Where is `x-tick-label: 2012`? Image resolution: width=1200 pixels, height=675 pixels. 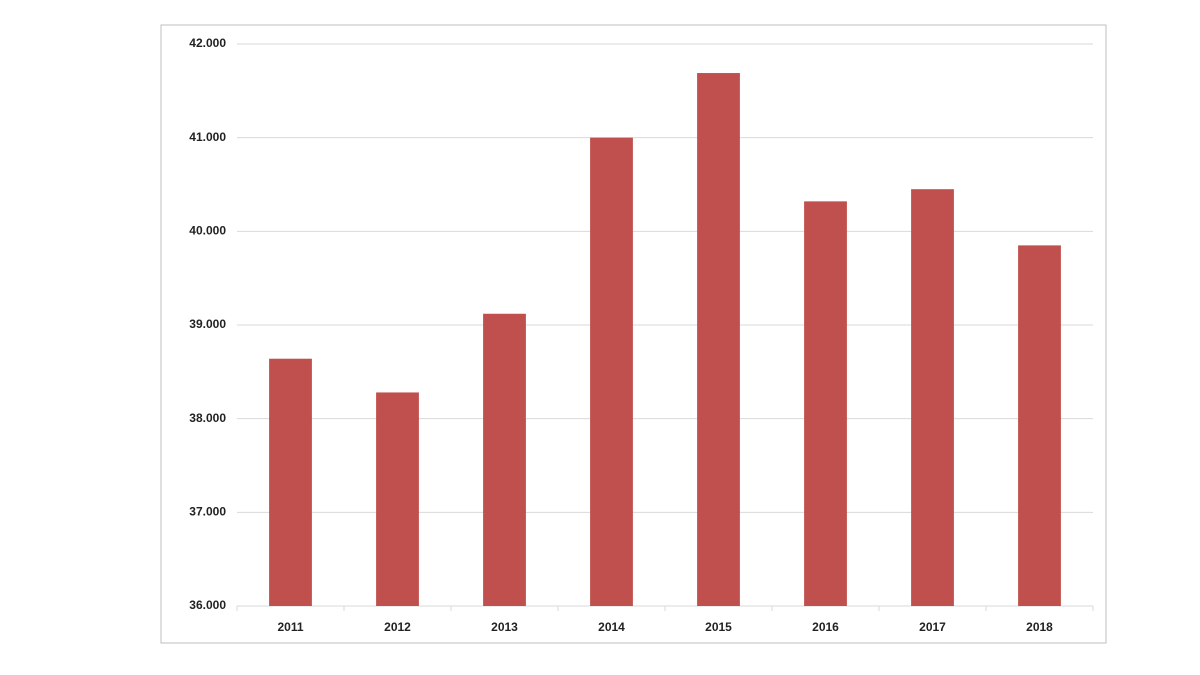
x-tick-label: 2012 is located at coordinates (397, 627).